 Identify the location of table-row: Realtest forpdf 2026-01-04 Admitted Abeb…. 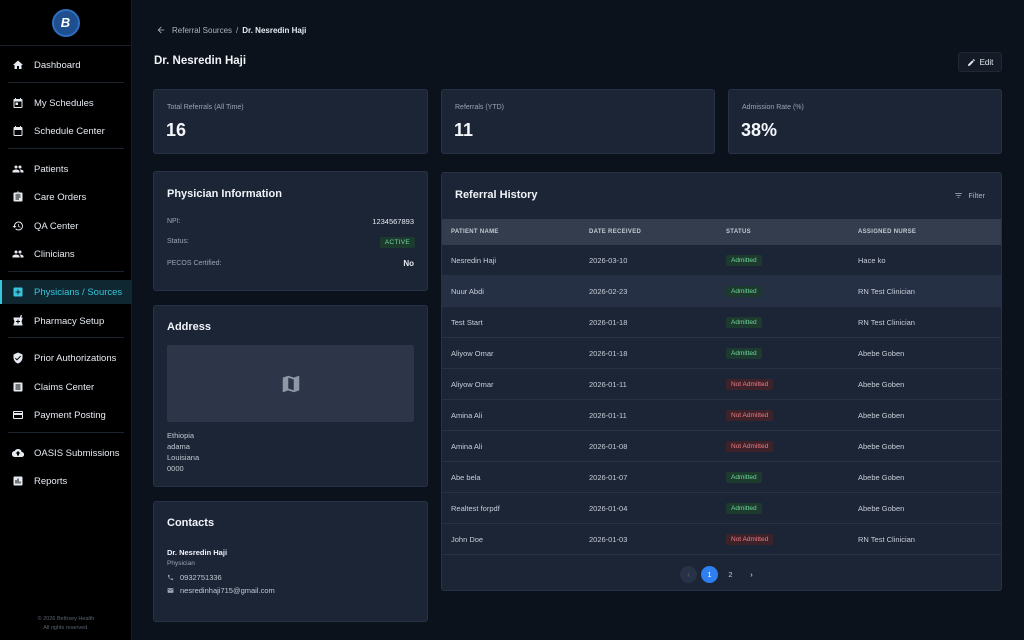
(721, 508).